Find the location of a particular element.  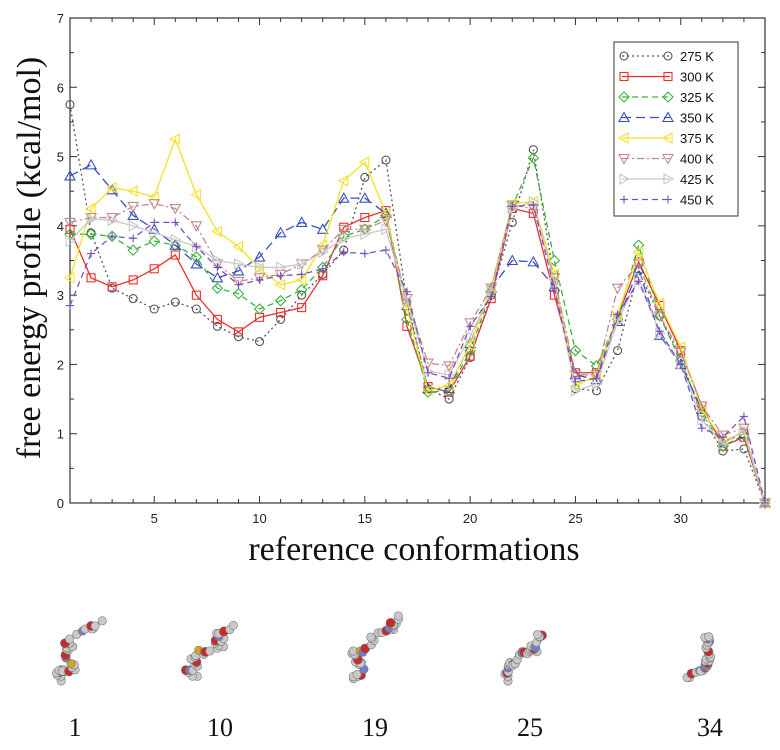

legend-label-350k: 350 K is located at coordinates (697, 118).